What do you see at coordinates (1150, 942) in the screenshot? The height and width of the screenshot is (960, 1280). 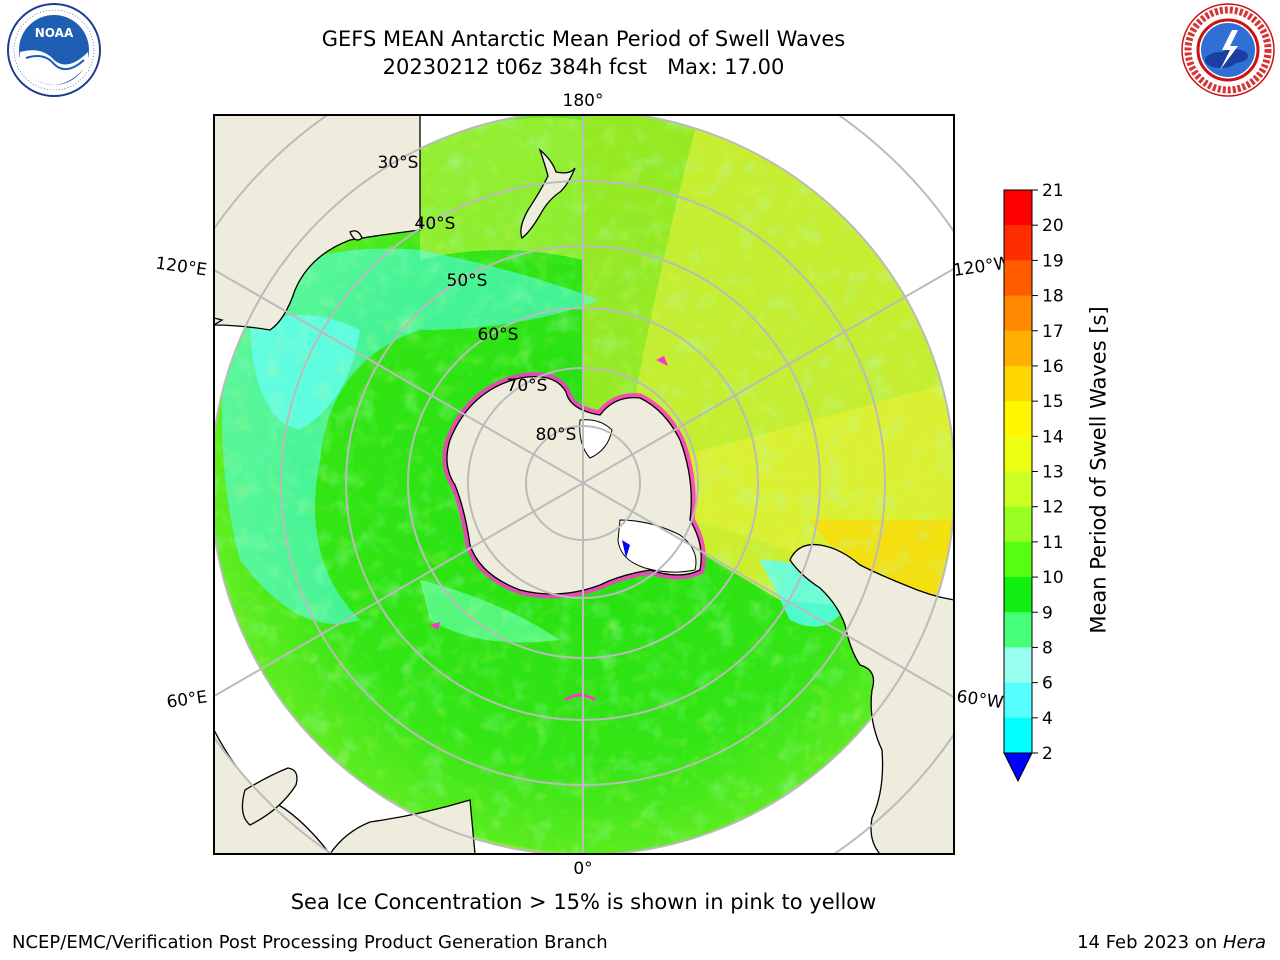 I see `footer-date-text: 14 Feb 2023 on` at bounding box center [1150, 942].